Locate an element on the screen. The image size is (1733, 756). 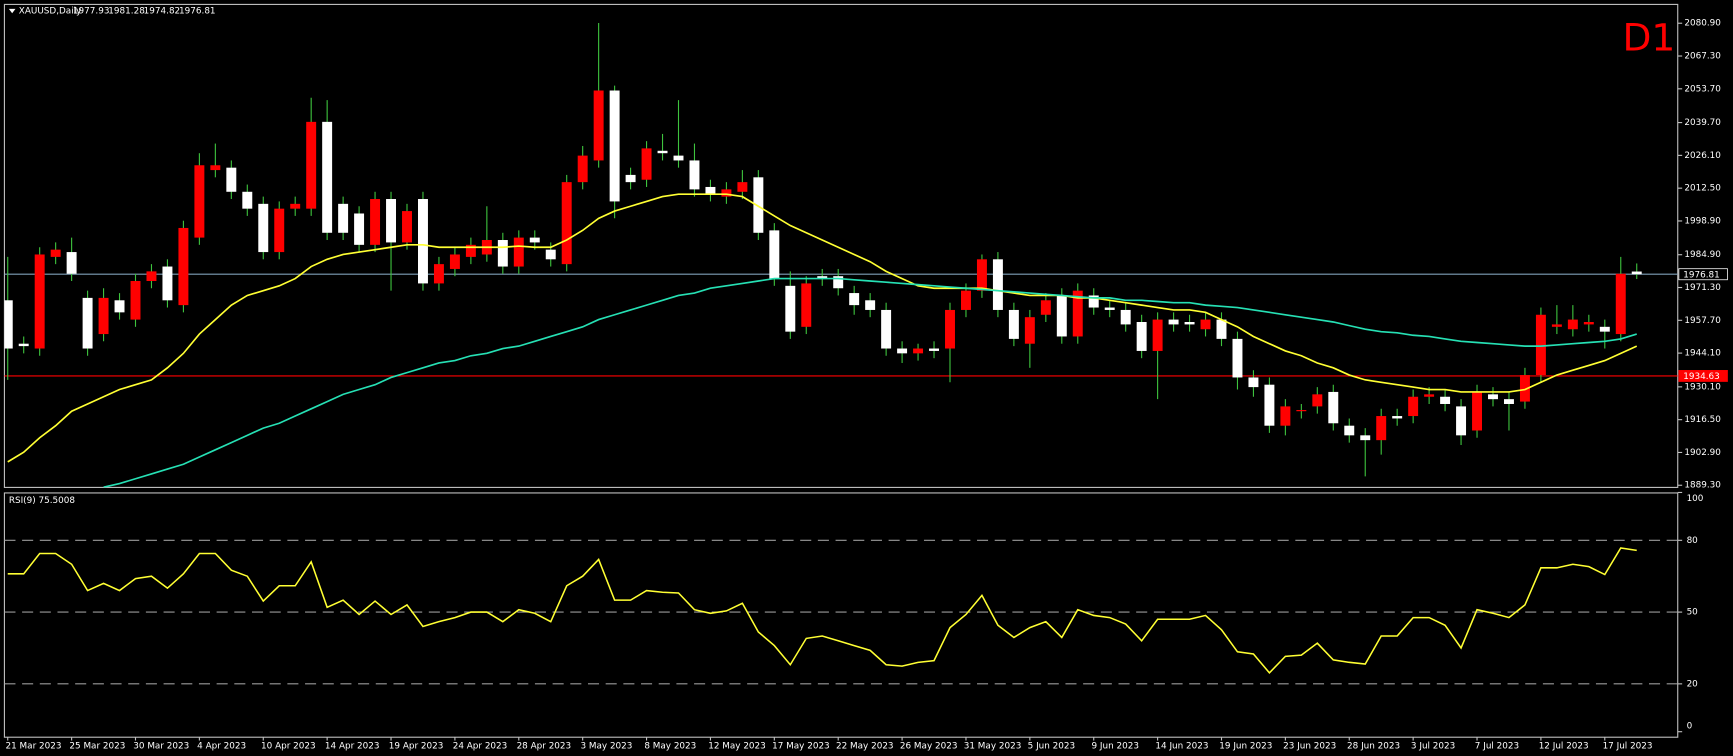
x-tick-label: 17 May 2023 is located at coordinates (801, 747).